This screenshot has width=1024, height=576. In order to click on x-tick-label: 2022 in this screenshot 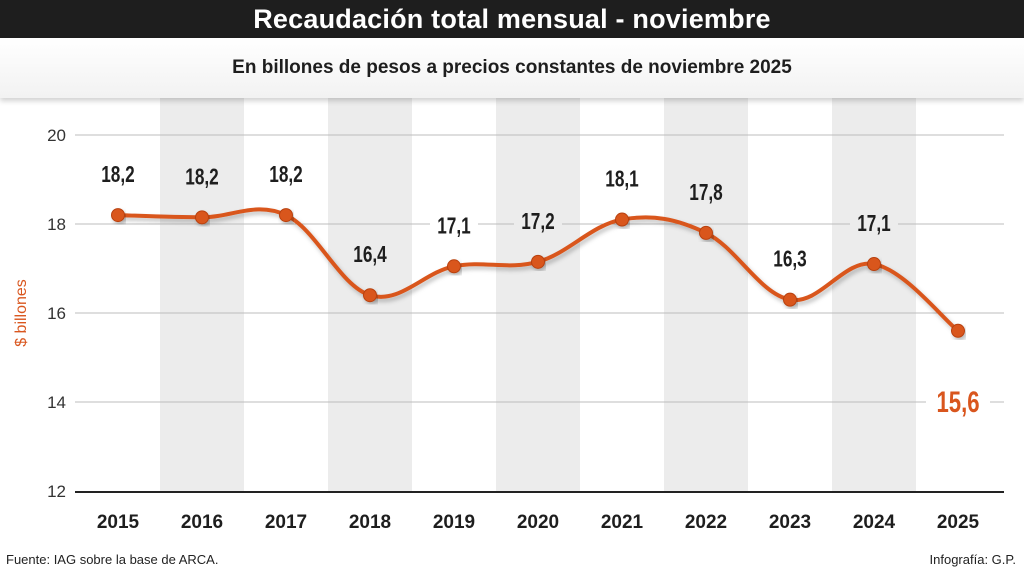, I will do `click(706, 522)`.